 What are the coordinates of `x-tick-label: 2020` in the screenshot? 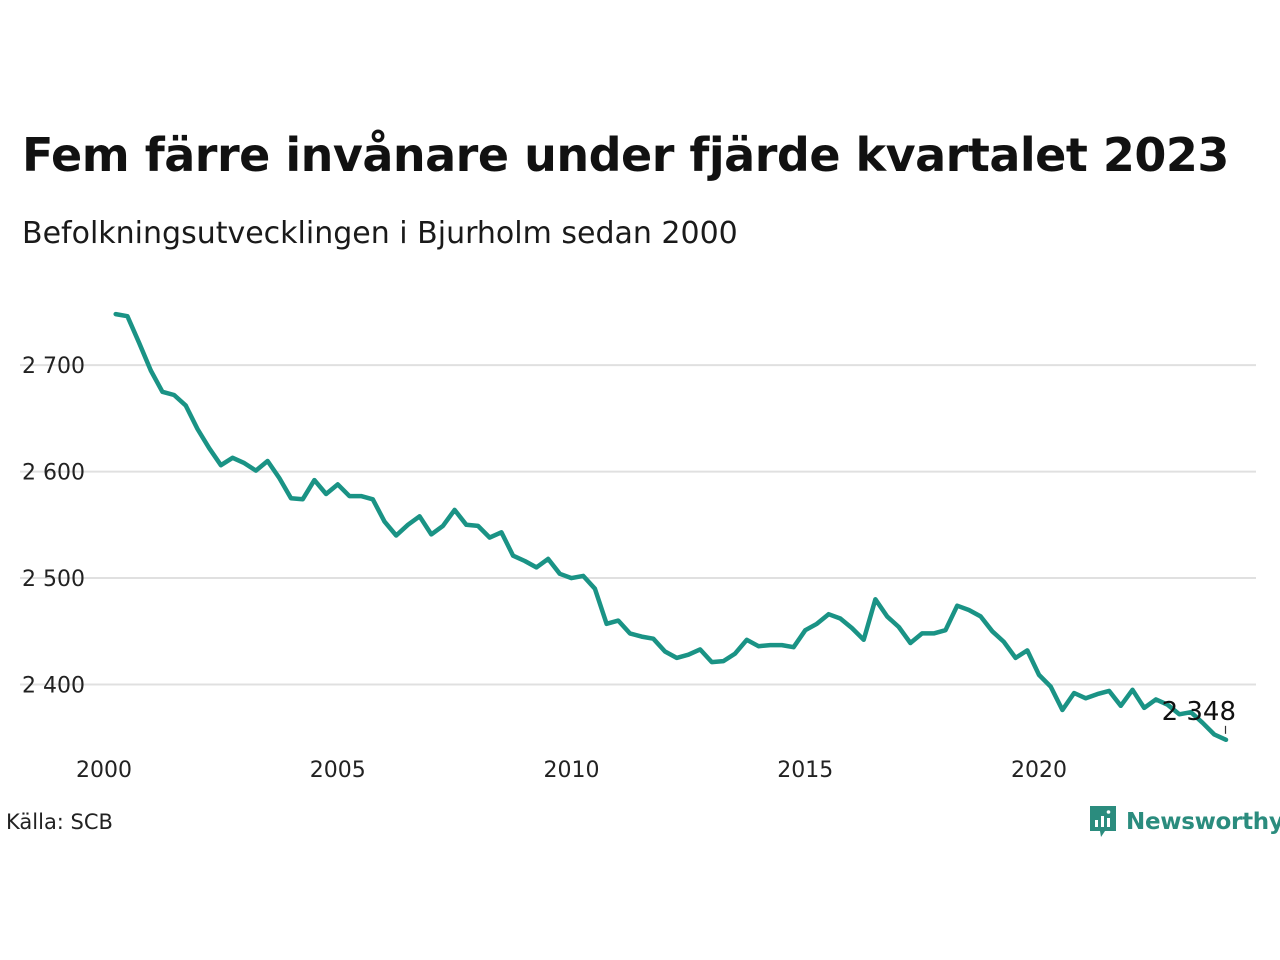 It's located at (1039, 770).